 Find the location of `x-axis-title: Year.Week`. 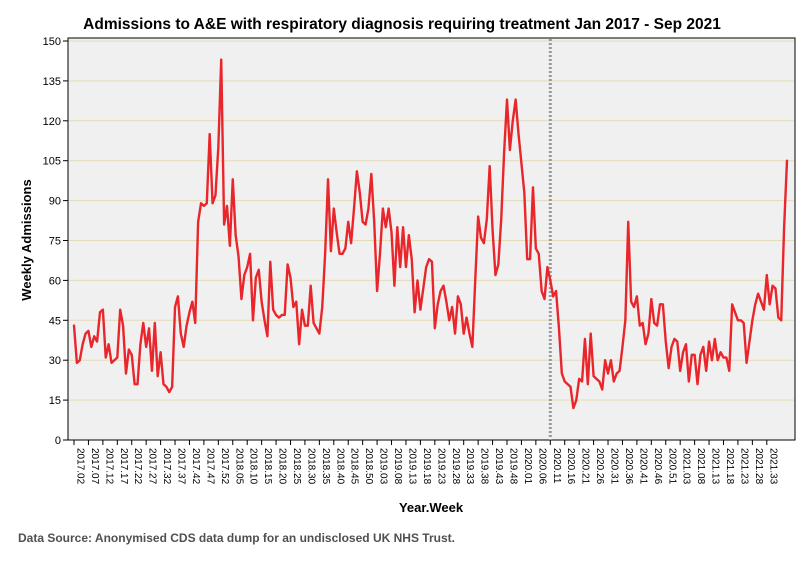

x-axis-title: Year.Week is located at coordinates (431, 507).